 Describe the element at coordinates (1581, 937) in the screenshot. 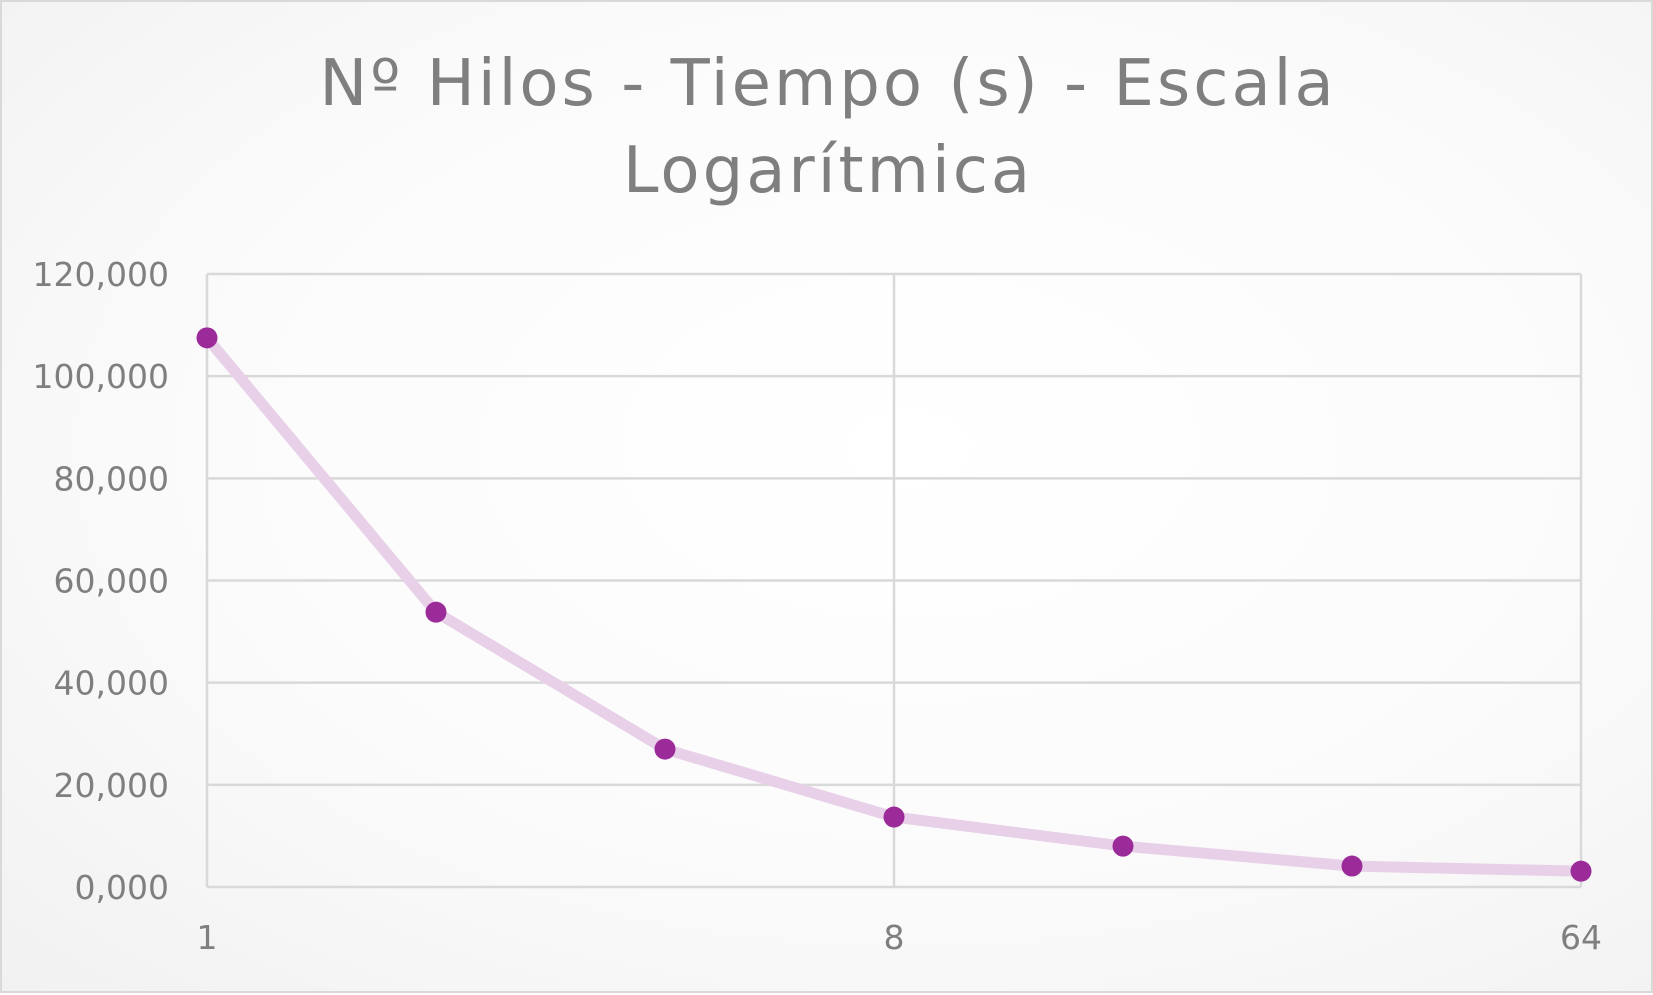

I see `x-tick-label: 64` at that location.